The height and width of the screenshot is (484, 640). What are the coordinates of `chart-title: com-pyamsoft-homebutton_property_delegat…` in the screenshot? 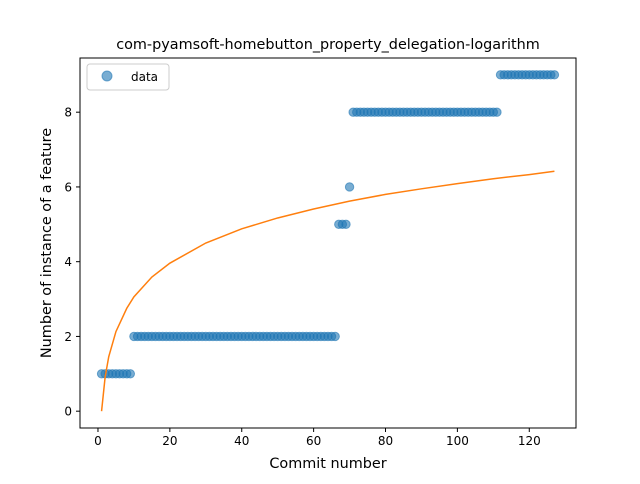 It's located at (328, 45).